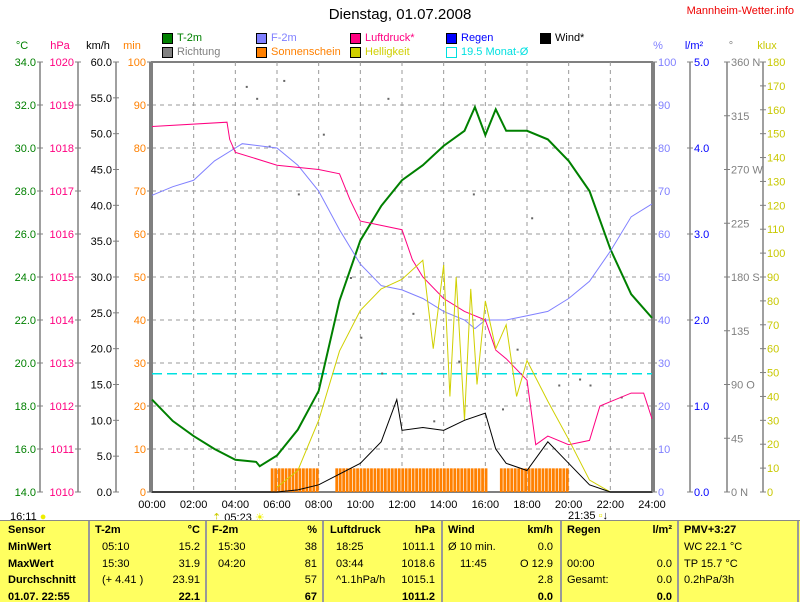  I want to click on table-cell: F-2m, so click(225, 530).